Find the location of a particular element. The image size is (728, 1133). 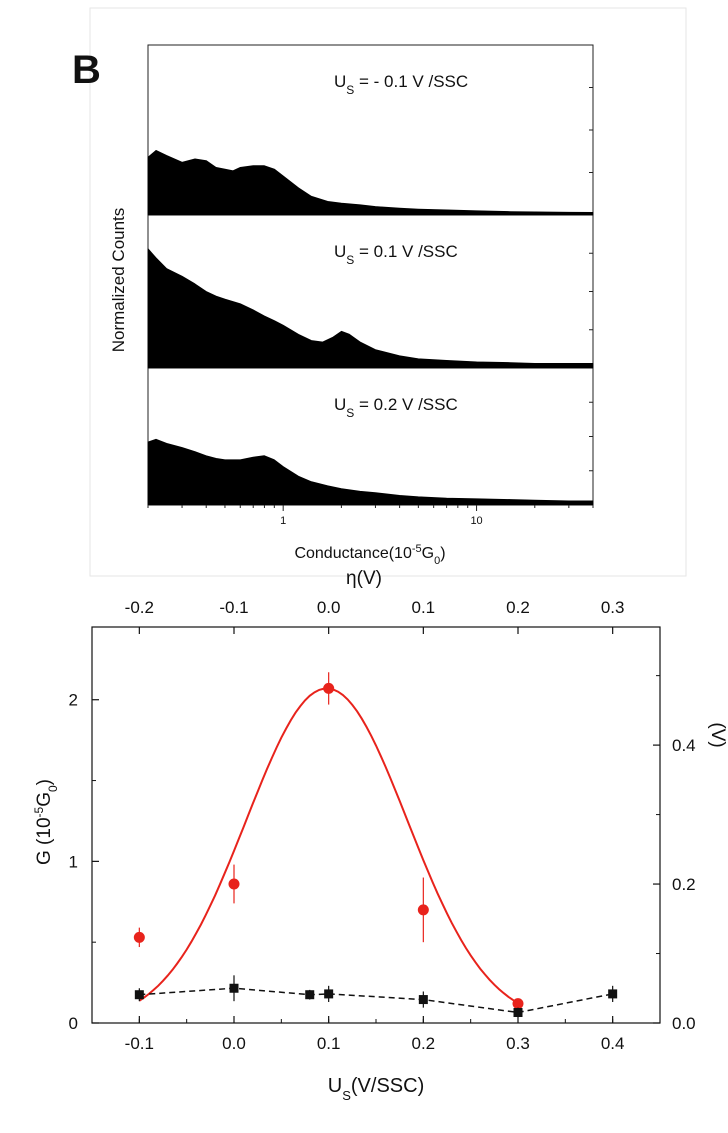

top-axis-label: η(V) is located at coordinates (364, 578).